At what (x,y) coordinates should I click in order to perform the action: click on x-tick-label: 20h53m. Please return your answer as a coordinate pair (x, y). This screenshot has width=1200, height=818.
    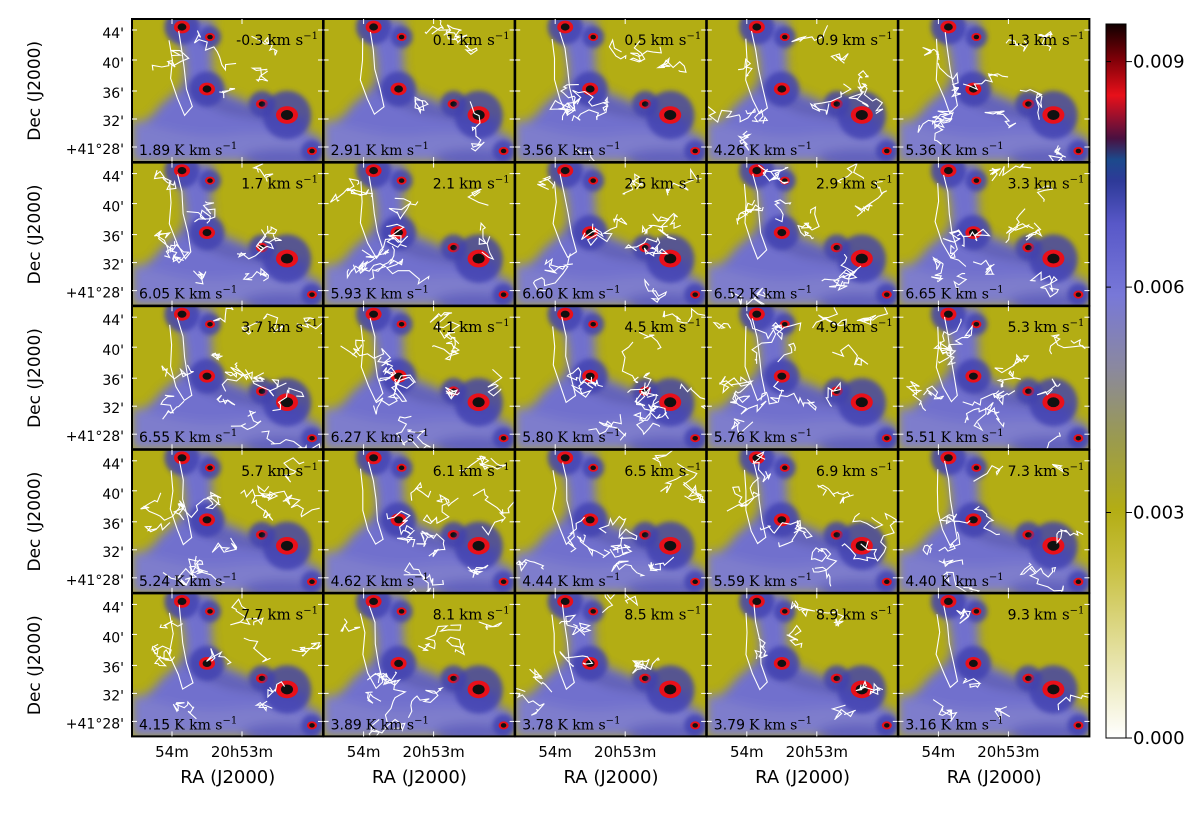
    Looking at the image, I should click on (242, 752).